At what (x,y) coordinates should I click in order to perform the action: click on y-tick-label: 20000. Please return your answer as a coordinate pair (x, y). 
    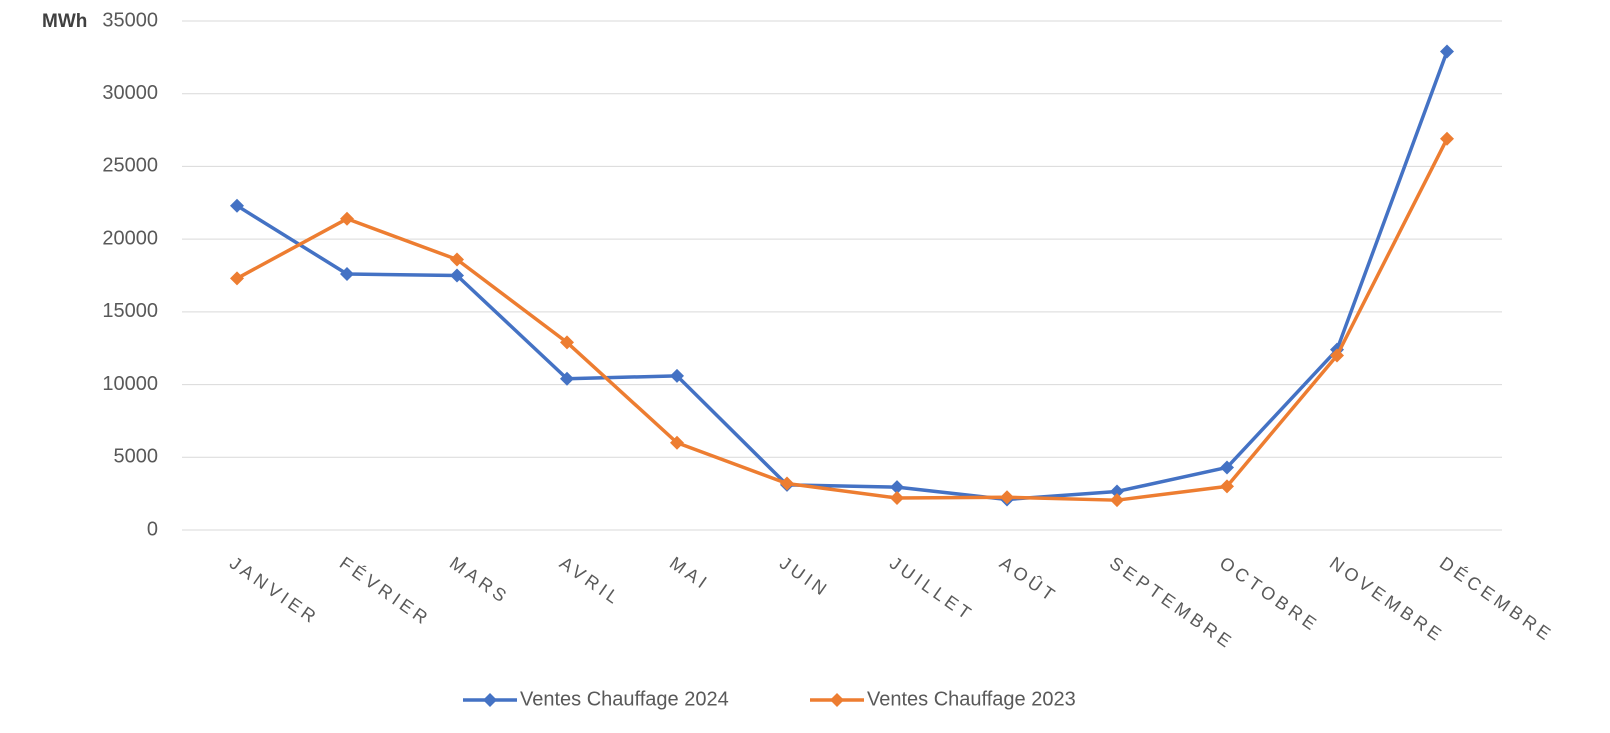
    Looking at the image, I should click on (130, 238).